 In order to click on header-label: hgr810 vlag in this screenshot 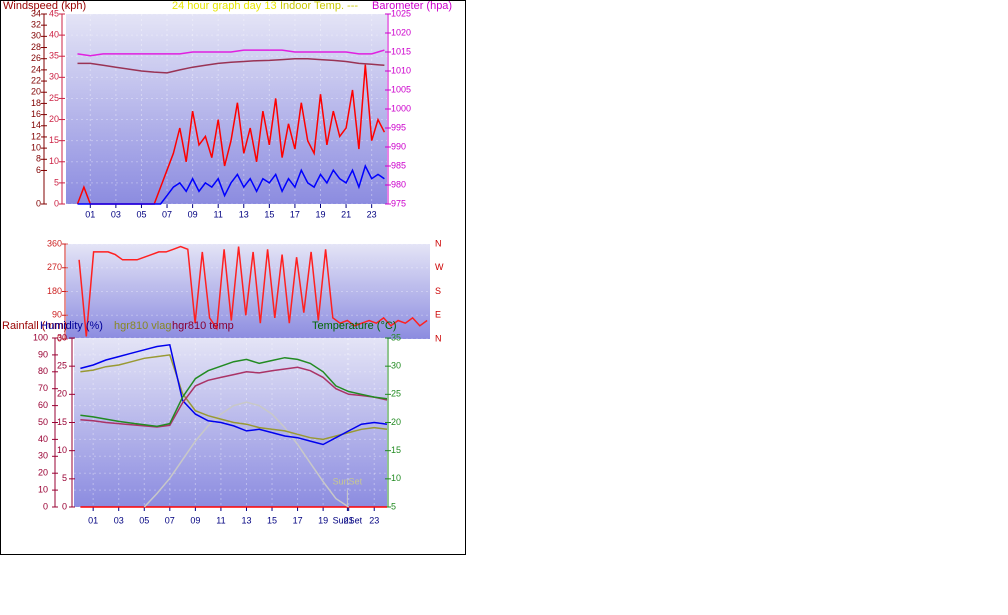, I will do `click(143, 326)`.